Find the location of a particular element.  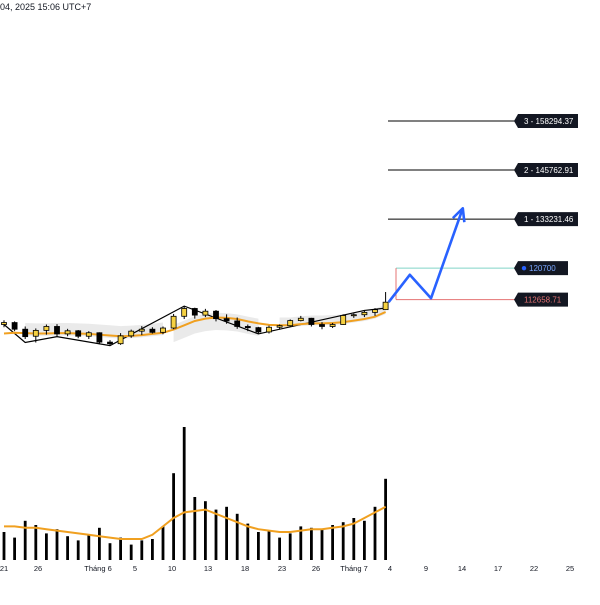

x-tick-label-15: 25 is located at coordinates (570, 568).